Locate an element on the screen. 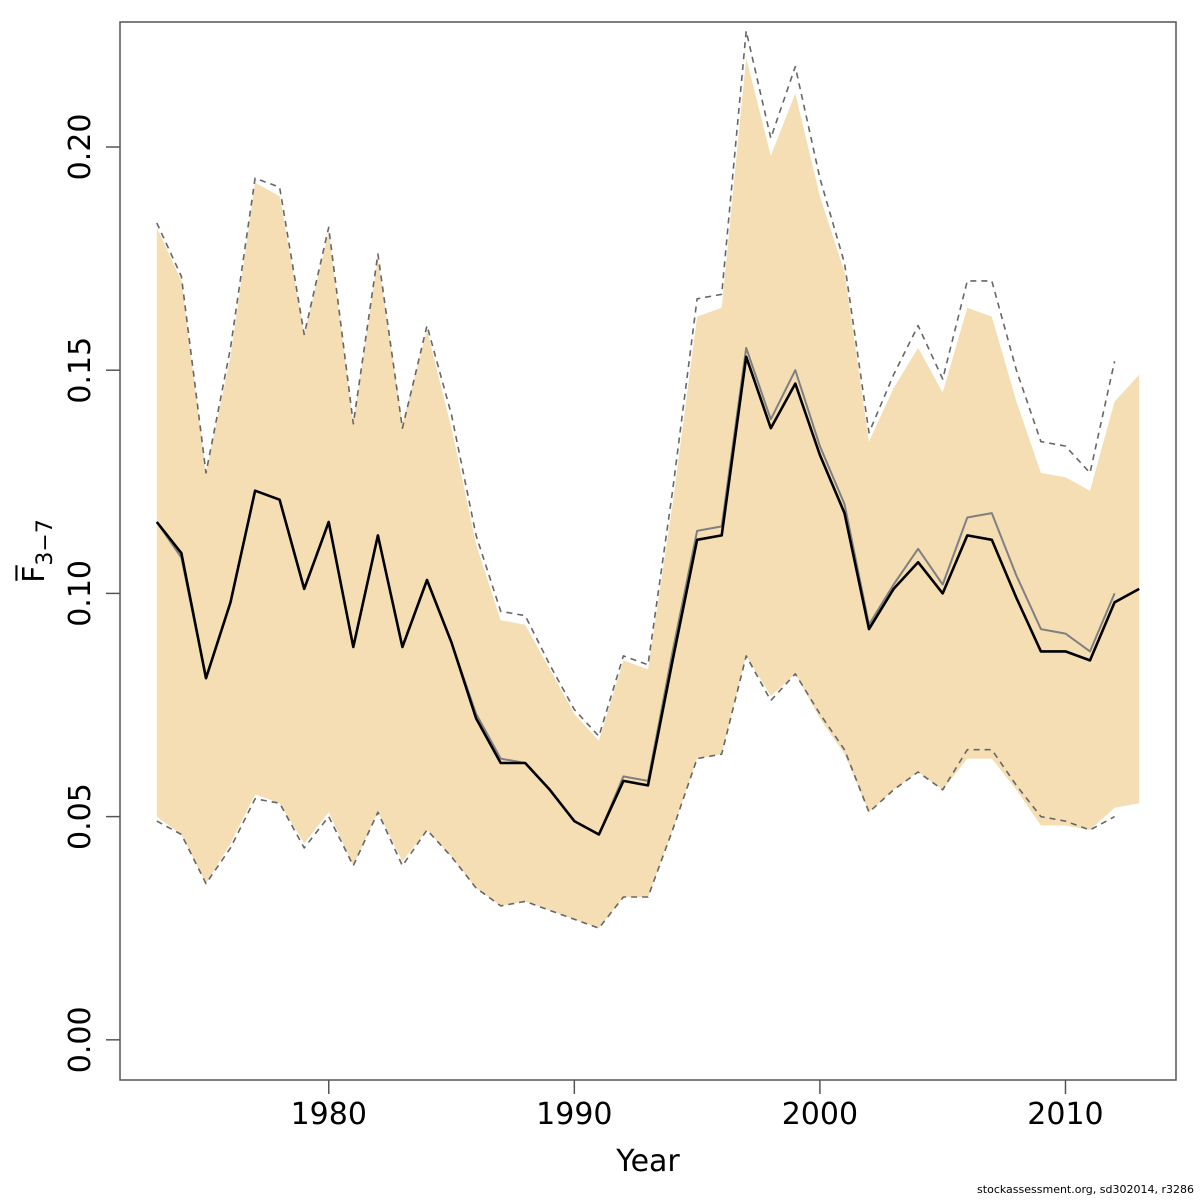 The height and width of the screenshot is (1200, 1200). y-axis-title-subscript: 3−7 is located at coordinates (45, 542).